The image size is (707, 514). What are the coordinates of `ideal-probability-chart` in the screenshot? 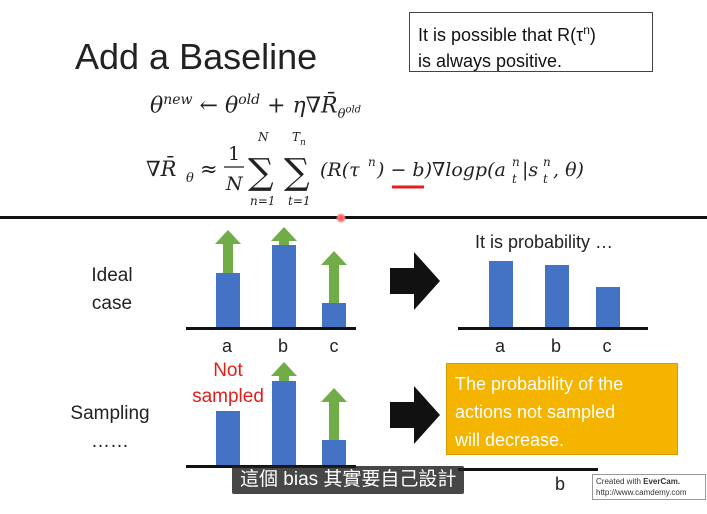 It's located at (553, 290).